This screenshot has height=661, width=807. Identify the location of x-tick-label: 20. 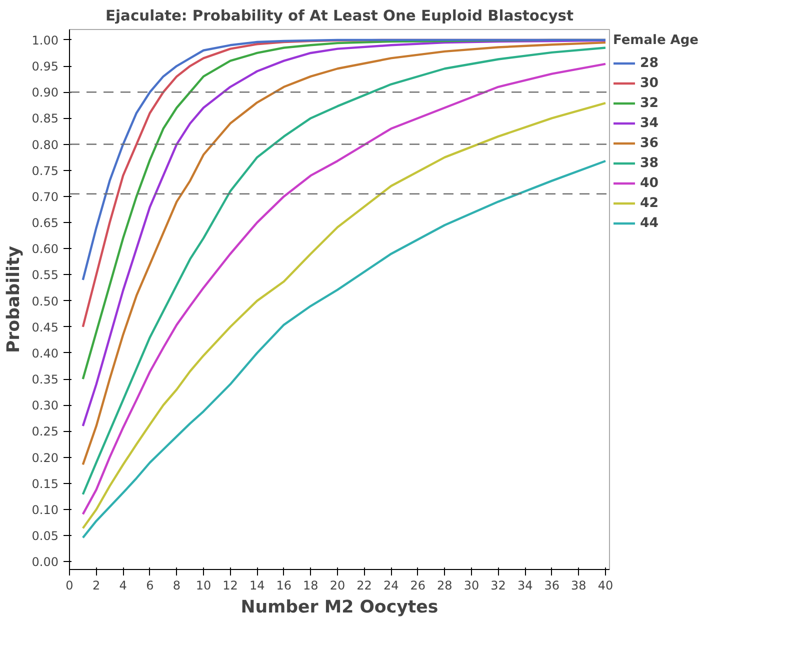
(338, 585).